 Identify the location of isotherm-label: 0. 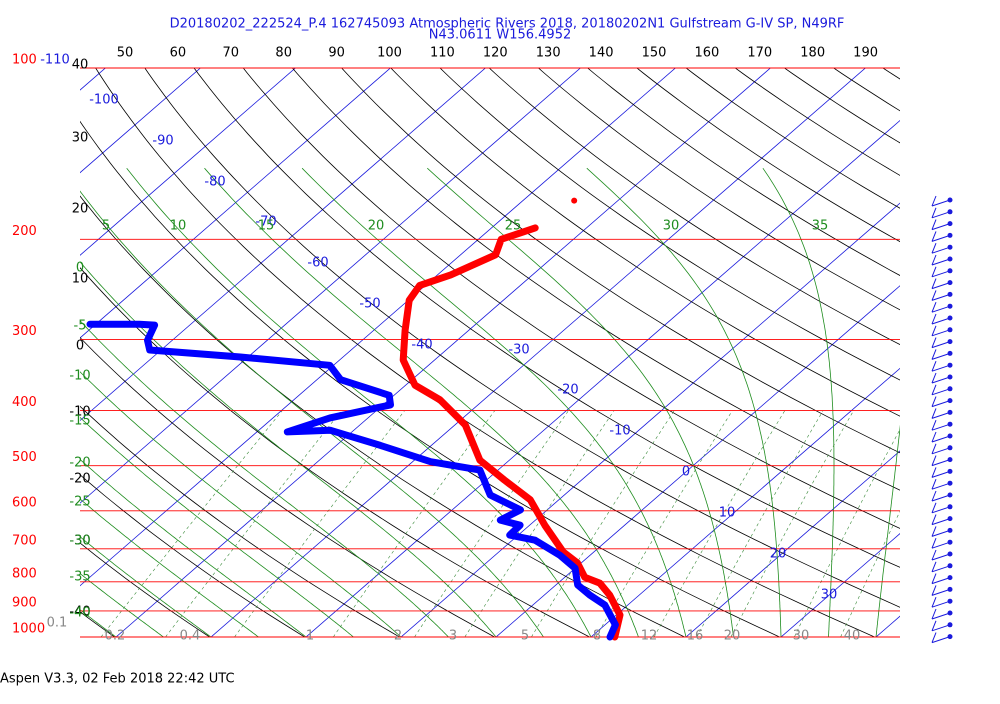
(686, 472).